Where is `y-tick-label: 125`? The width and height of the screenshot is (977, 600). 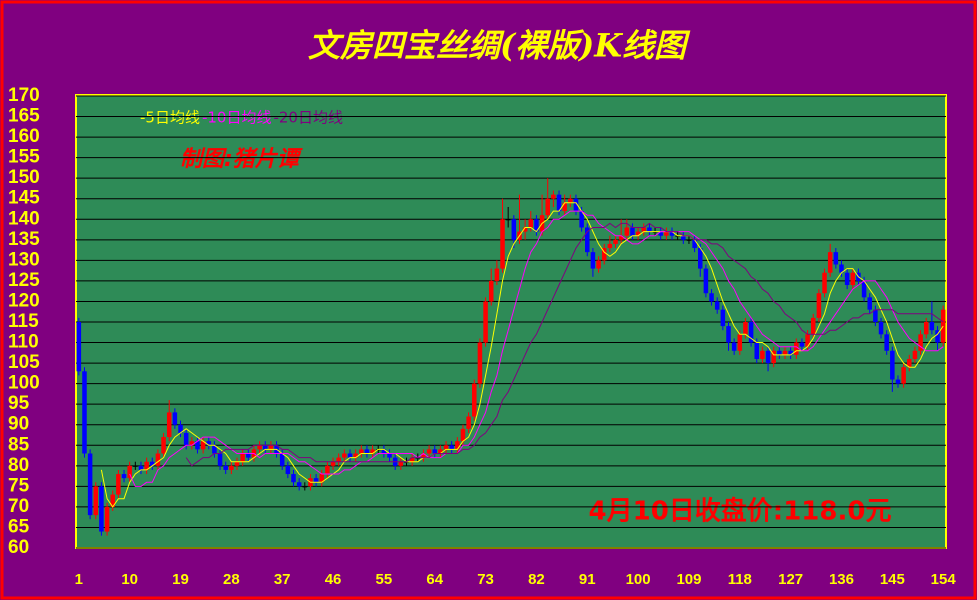 y-tick-label: 125 is located at coordinates (24, 280).